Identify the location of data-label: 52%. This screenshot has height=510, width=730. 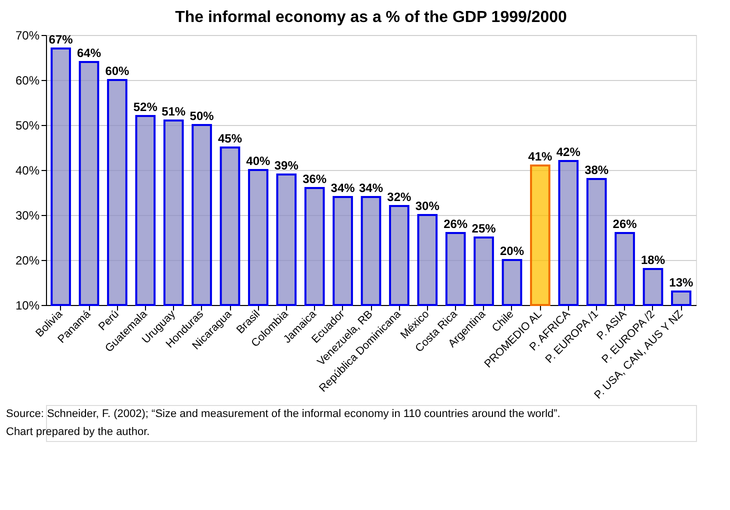
(145, 107).